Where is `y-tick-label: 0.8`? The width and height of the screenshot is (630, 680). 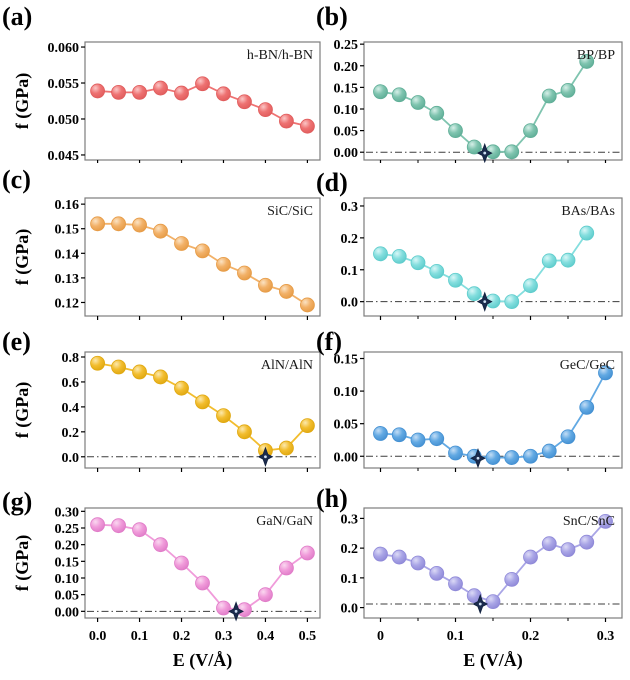 y-tick-label: 0.8 is located at coordinates (71, 358).